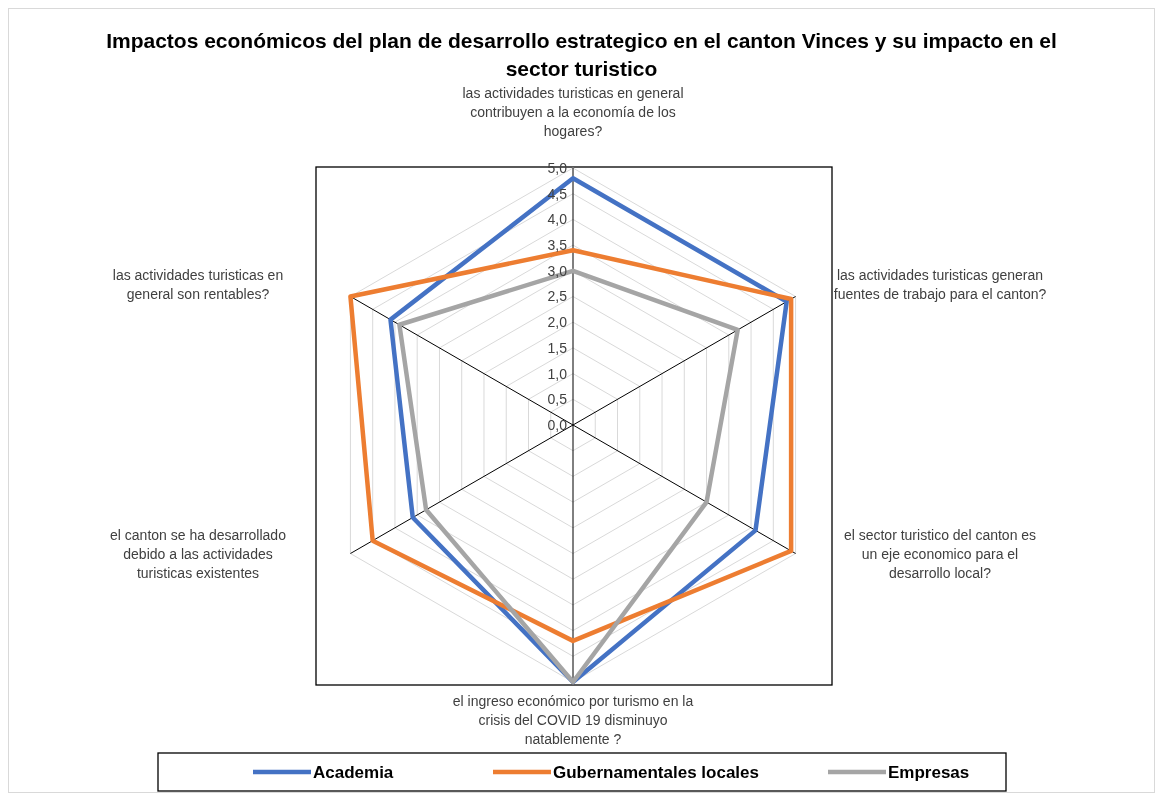 This screenshot has height=801, width=1163. Describe the element at coordinates (656, 772) in the screenshot. I see `legend-label: Gubernamentales locales` at that location.